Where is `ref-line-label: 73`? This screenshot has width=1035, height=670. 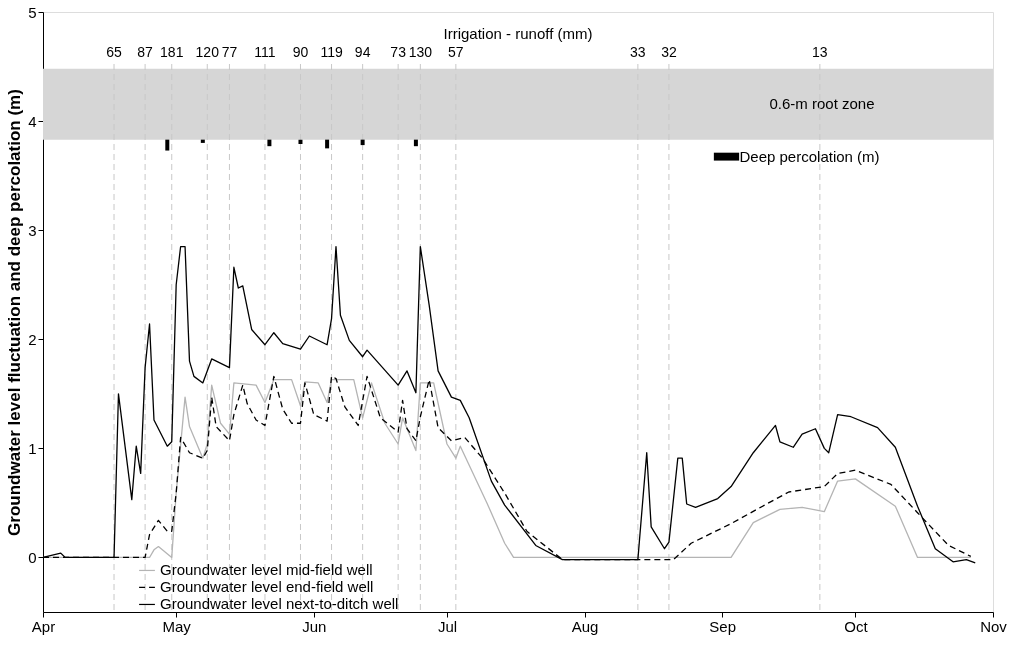
ref-line-label: 73 is located at coordinates (398, 52).